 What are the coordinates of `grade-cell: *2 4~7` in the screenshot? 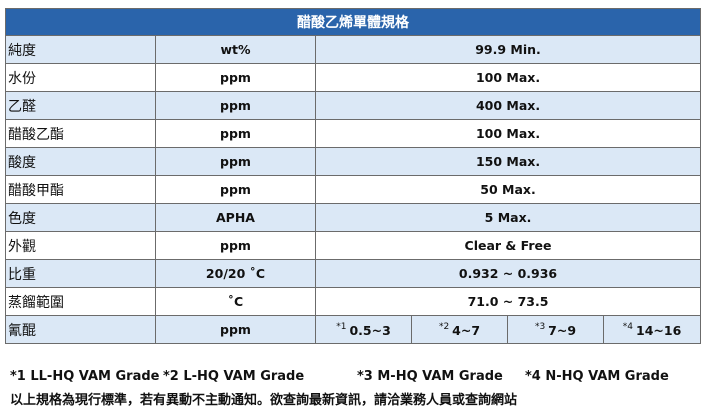 It's located at (459, 329).